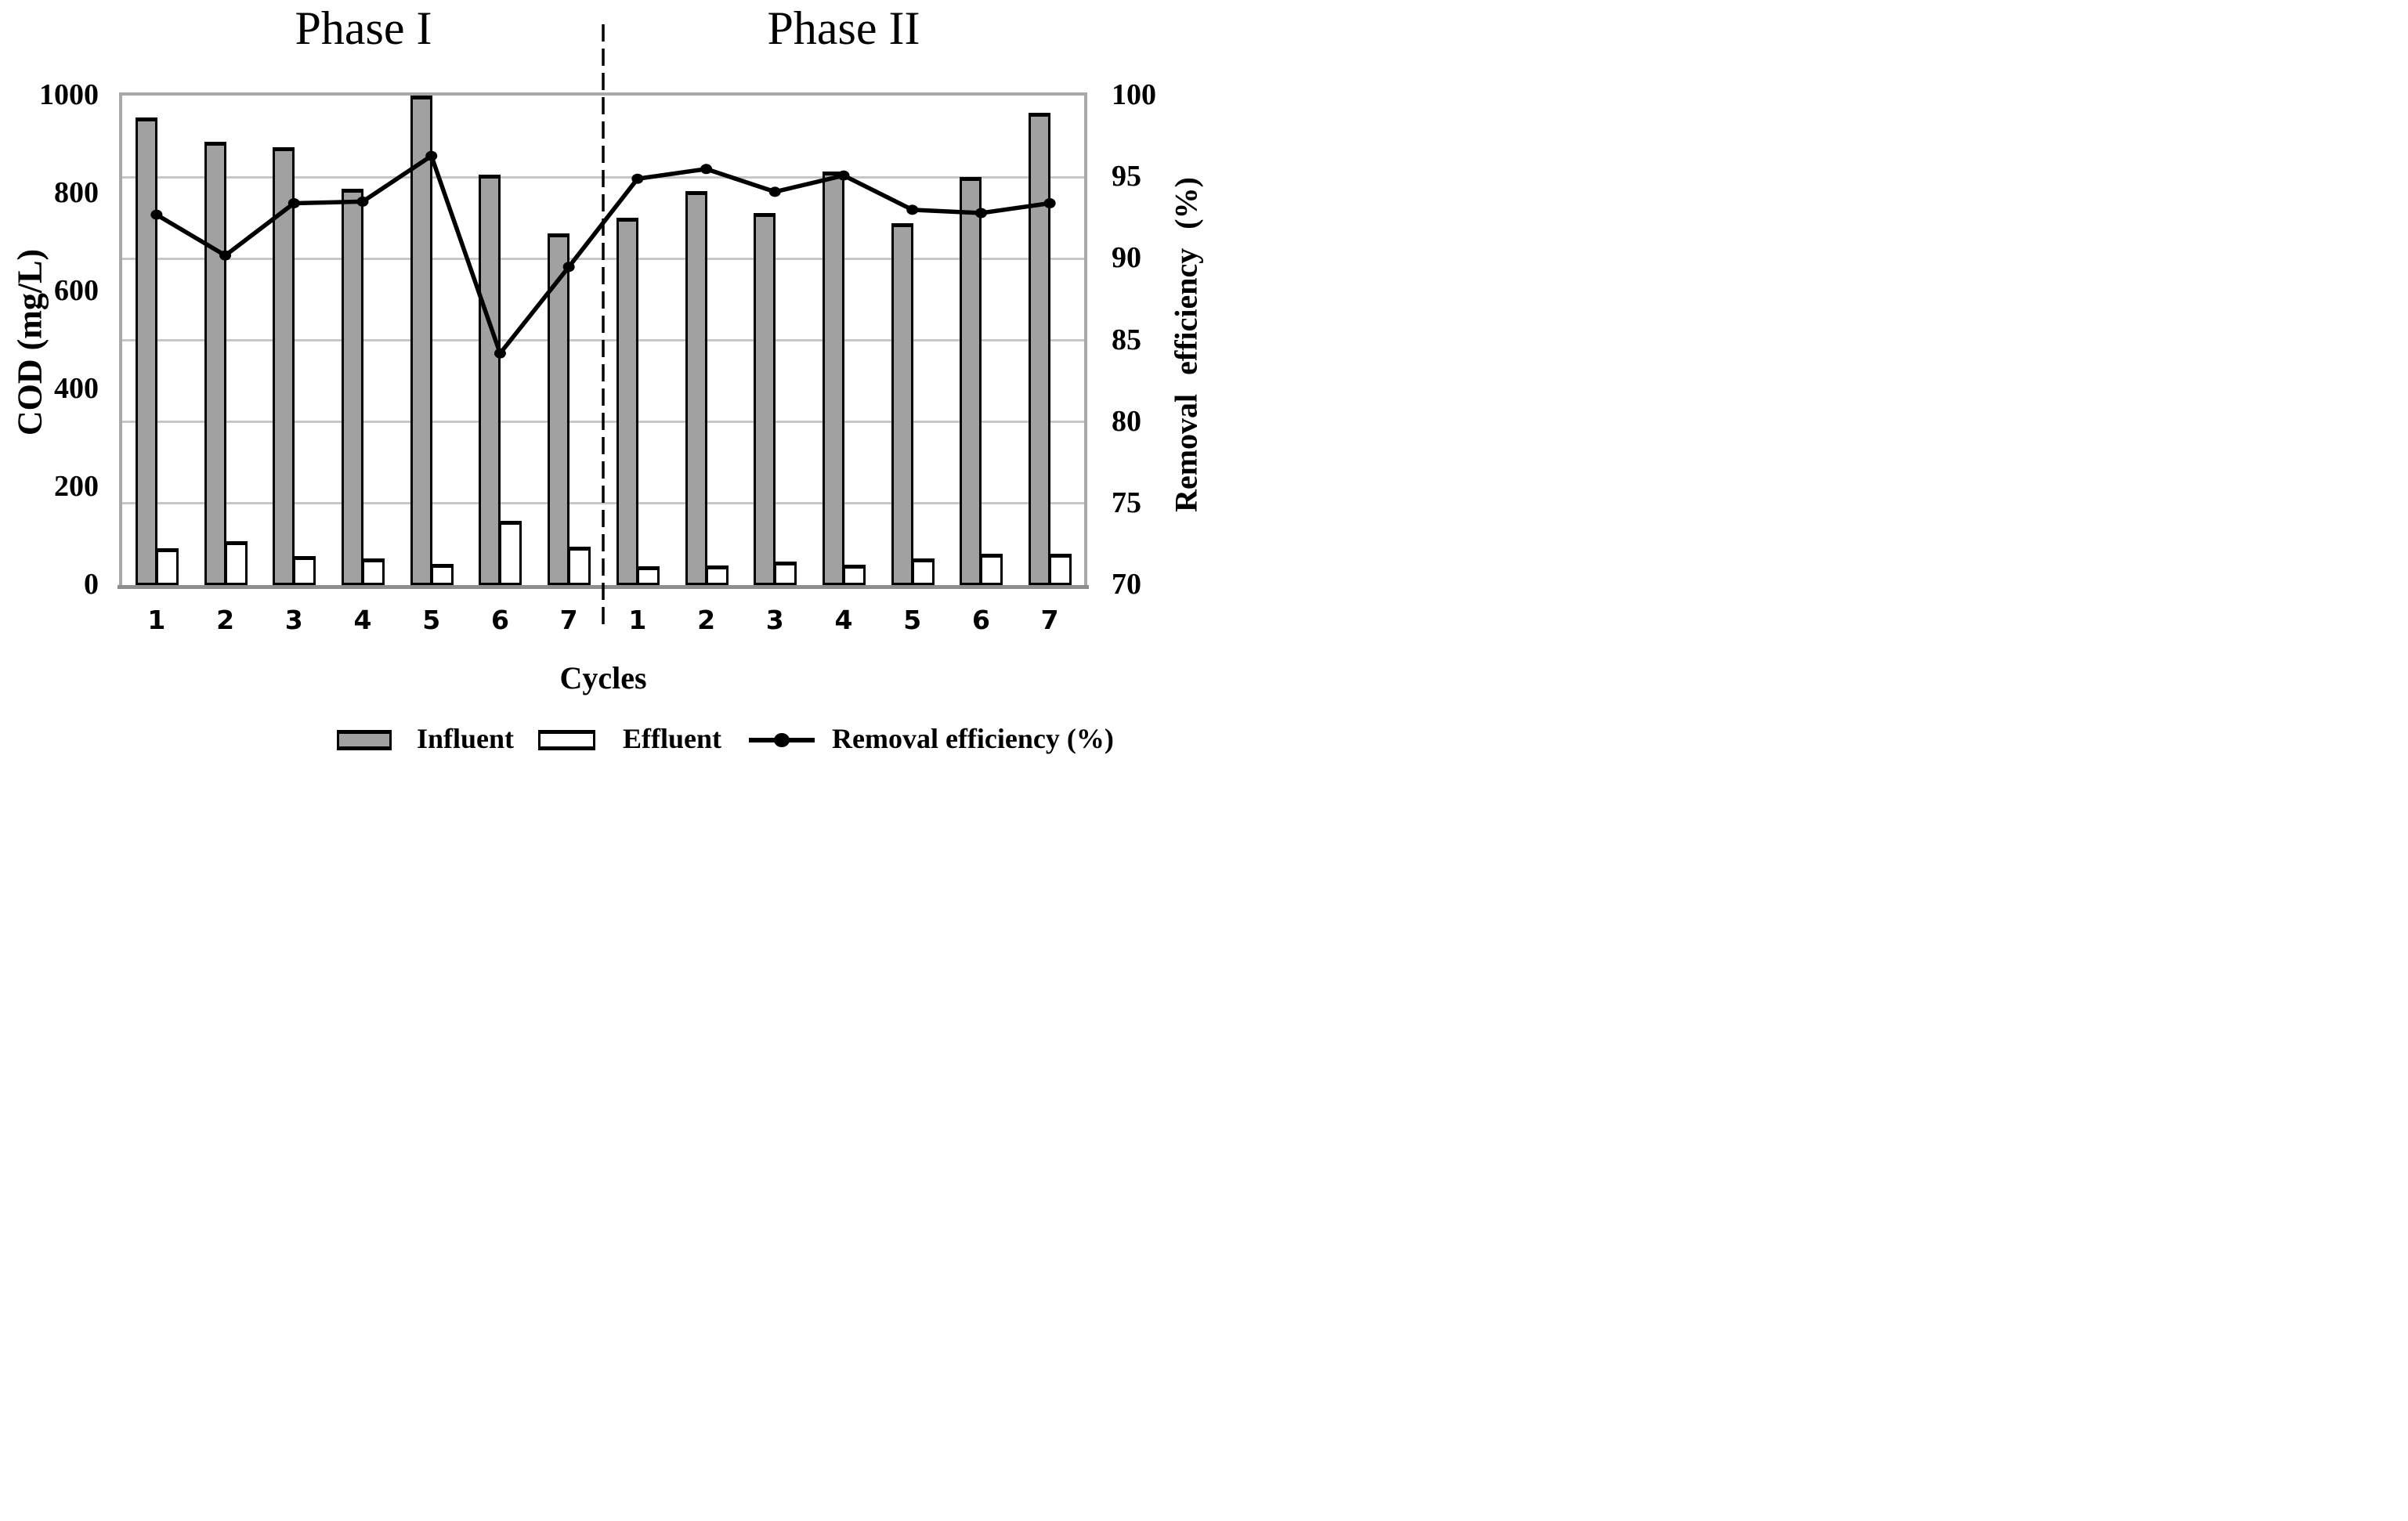 This screenshot has width=2408, height=1521. Describe the element at coordinates (363, 28) in the screenshot. I see `phase-1-title: Phase I` at that location.